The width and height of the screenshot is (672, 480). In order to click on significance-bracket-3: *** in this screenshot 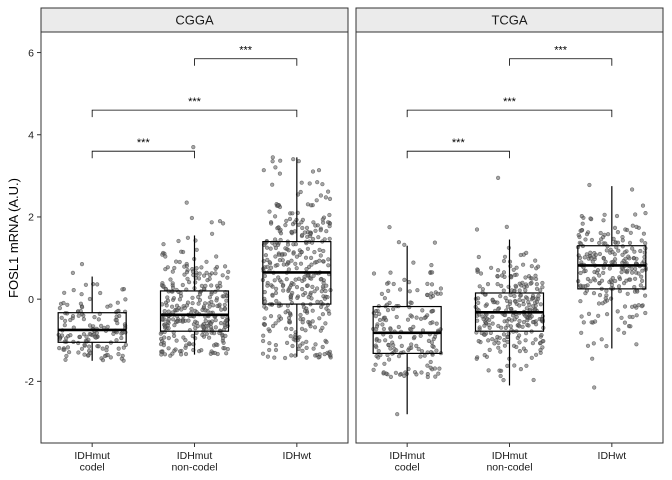, I will do `click(246, 55)`.